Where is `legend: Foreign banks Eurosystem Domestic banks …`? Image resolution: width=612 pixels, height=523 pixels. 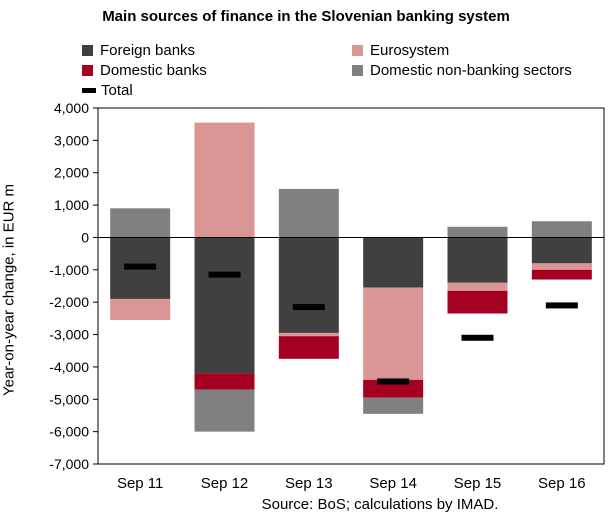 legend: Foreign banks Eurosystem Domestic banks … is located at coordinates (342, 72).